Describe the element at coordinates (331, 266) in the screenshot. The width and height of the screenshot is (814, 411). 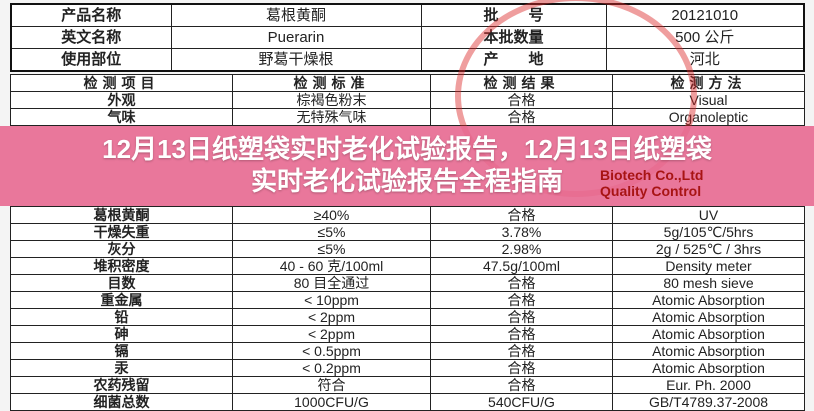
I see `result-cell: 40 - 60 克/100ml` at that location.